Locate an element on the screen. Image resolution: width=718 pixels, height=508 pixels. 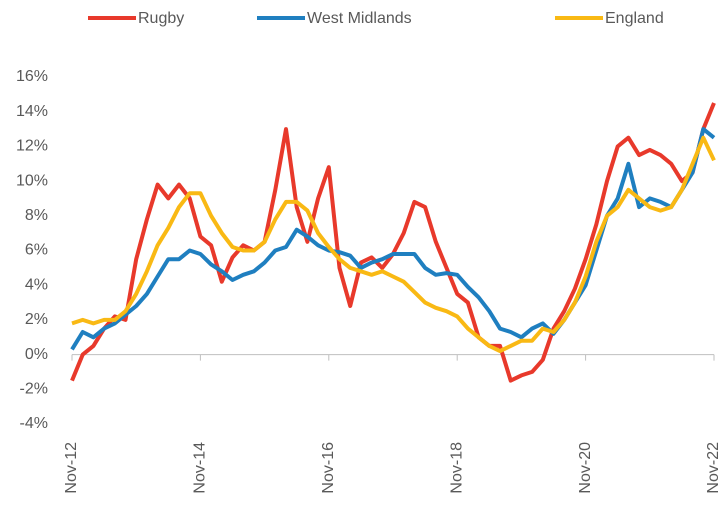
y-tick-label: 2% is located at coordinates (36, 319).